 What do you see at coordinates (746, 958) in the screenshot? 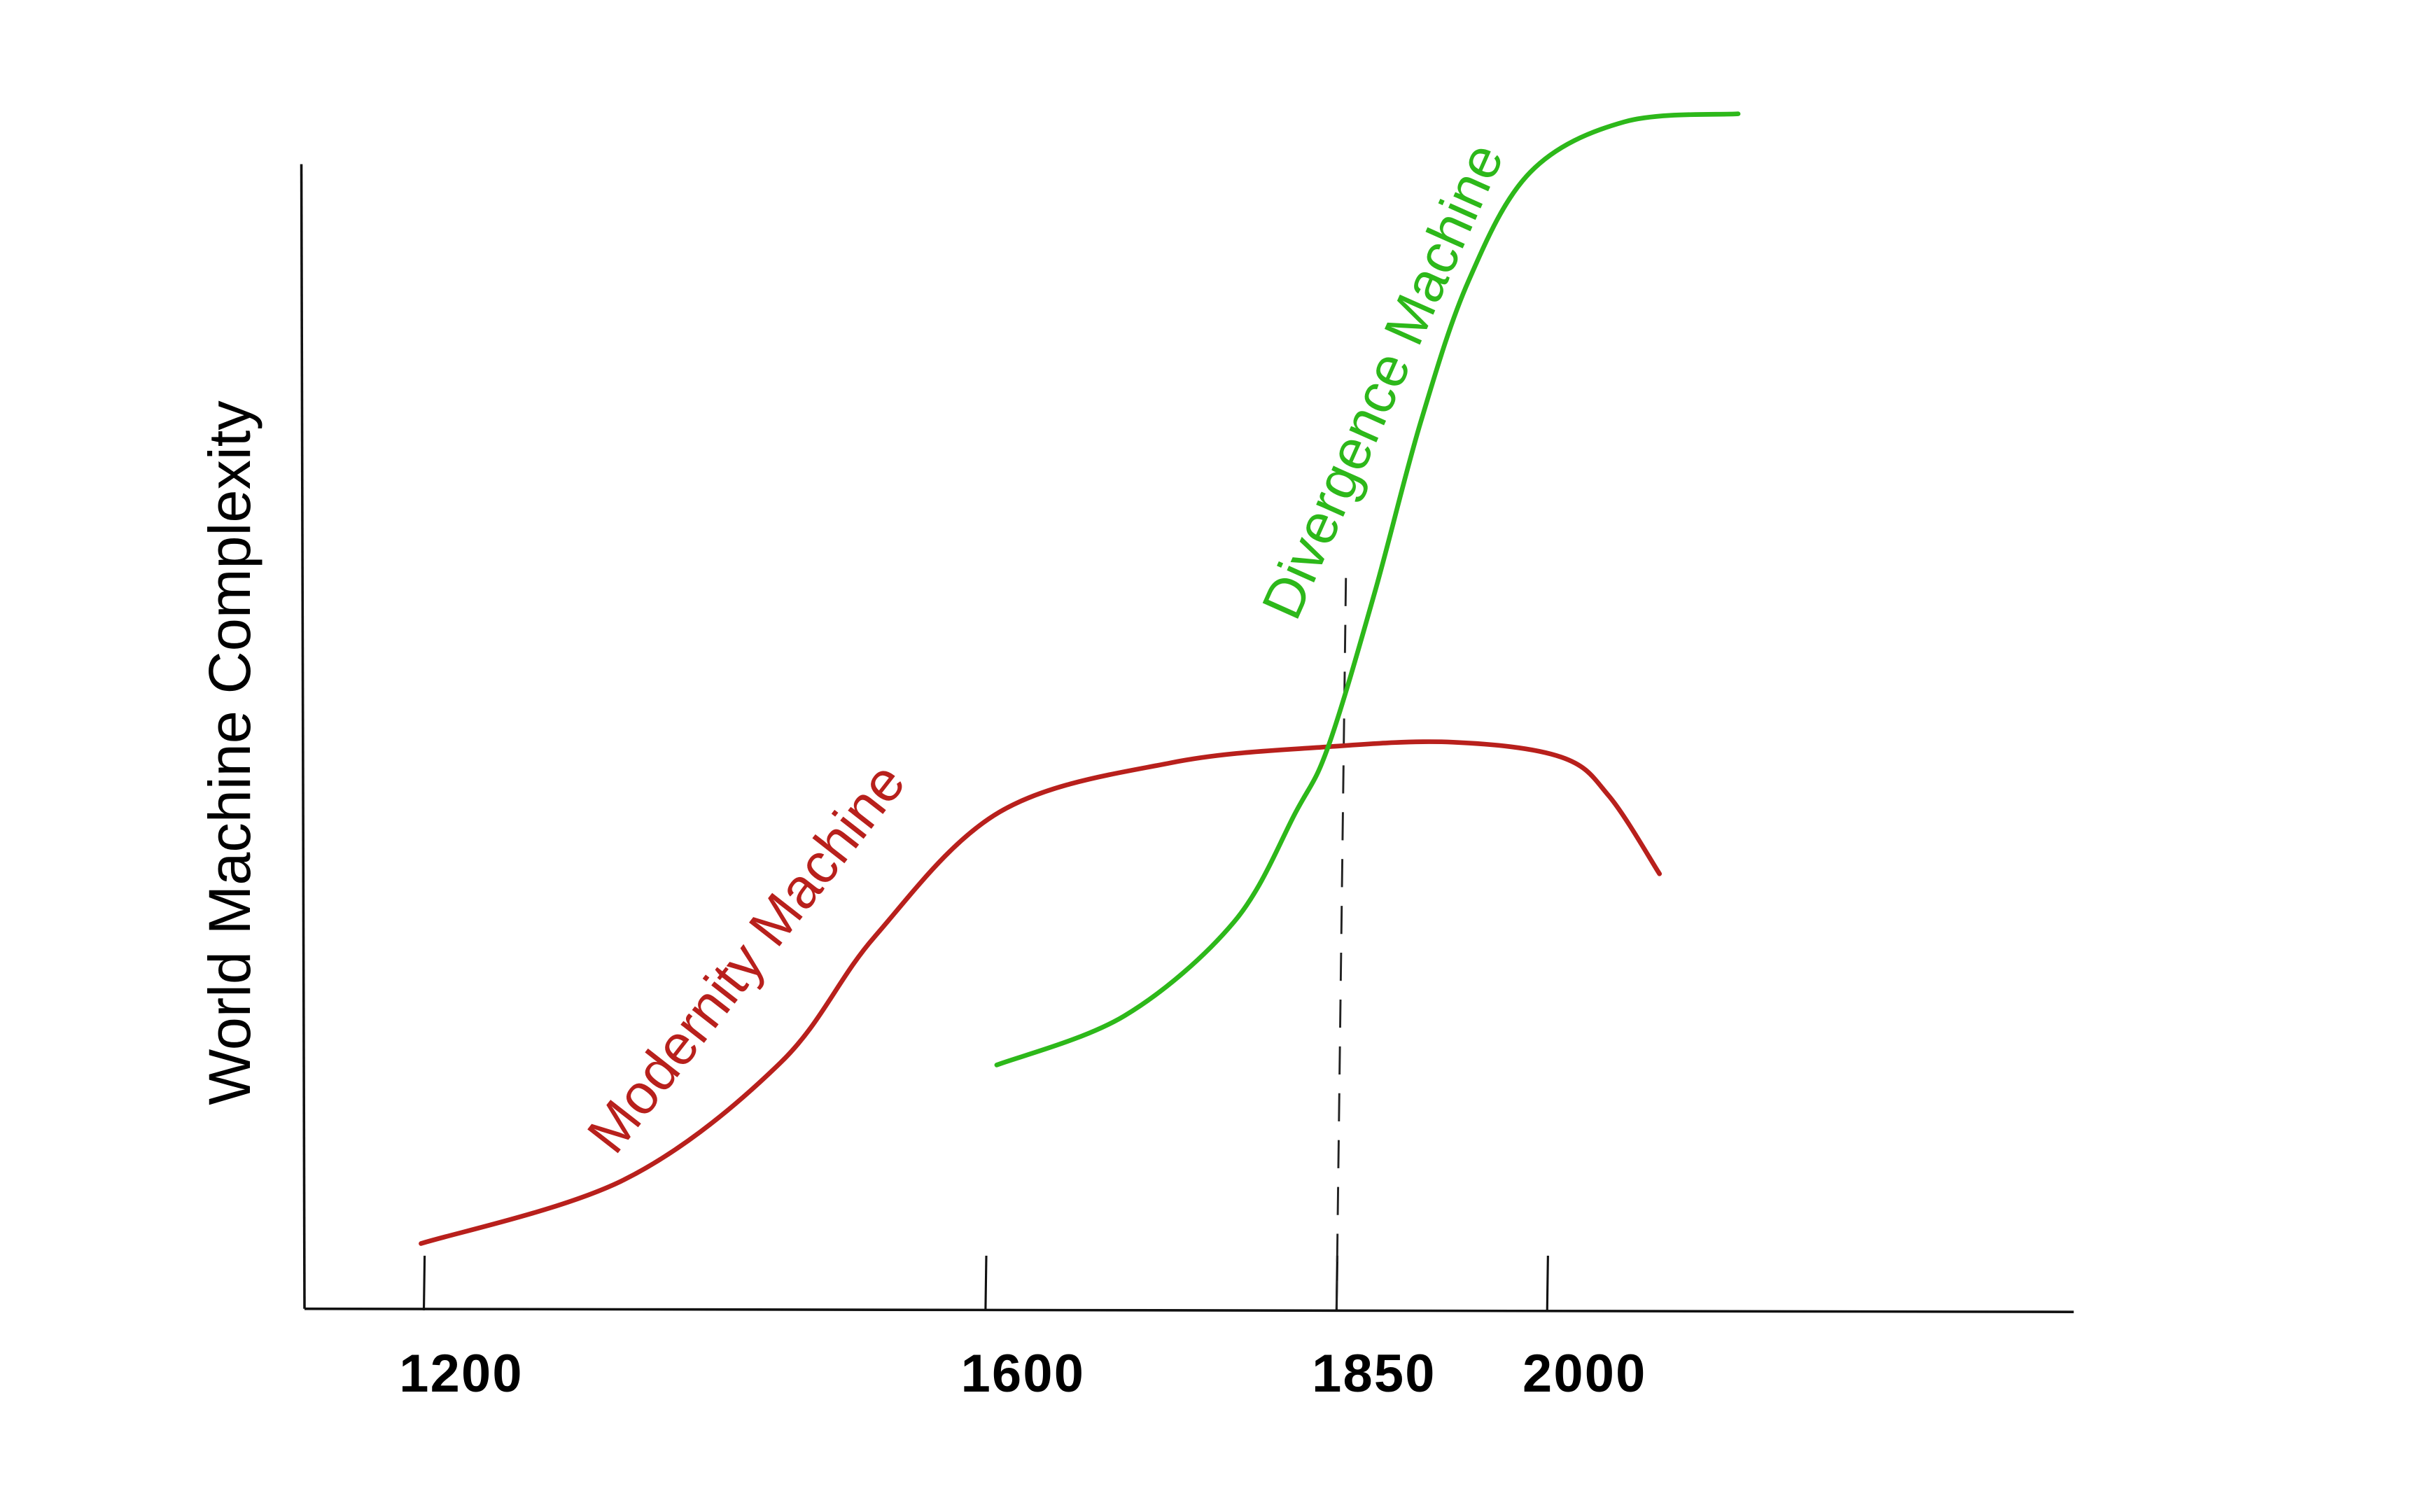
I see `series-label: Modernity Machine` at bounding box center [746, 958].